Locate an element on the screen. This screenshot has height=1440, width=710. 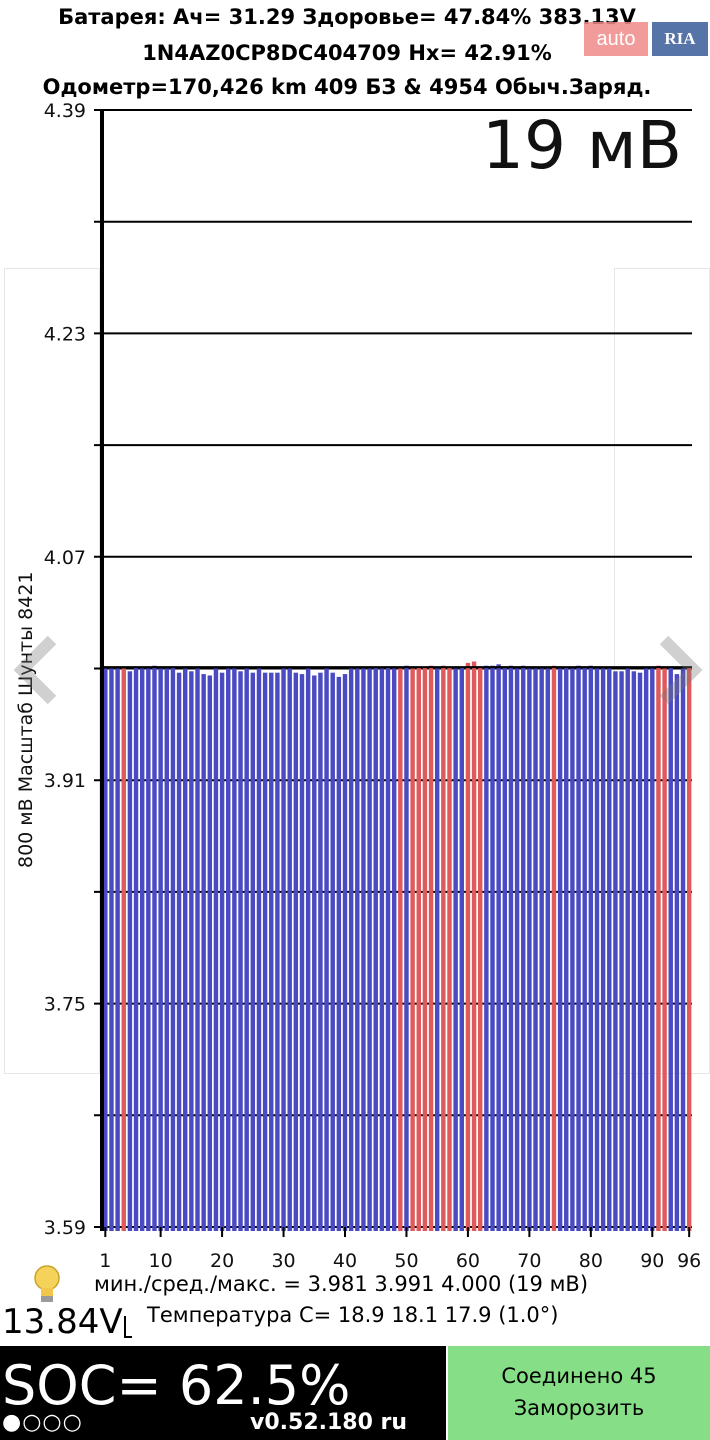
connection-freeze-button: Соединено 45 Заморозить is located at coordinates (579, 1393).